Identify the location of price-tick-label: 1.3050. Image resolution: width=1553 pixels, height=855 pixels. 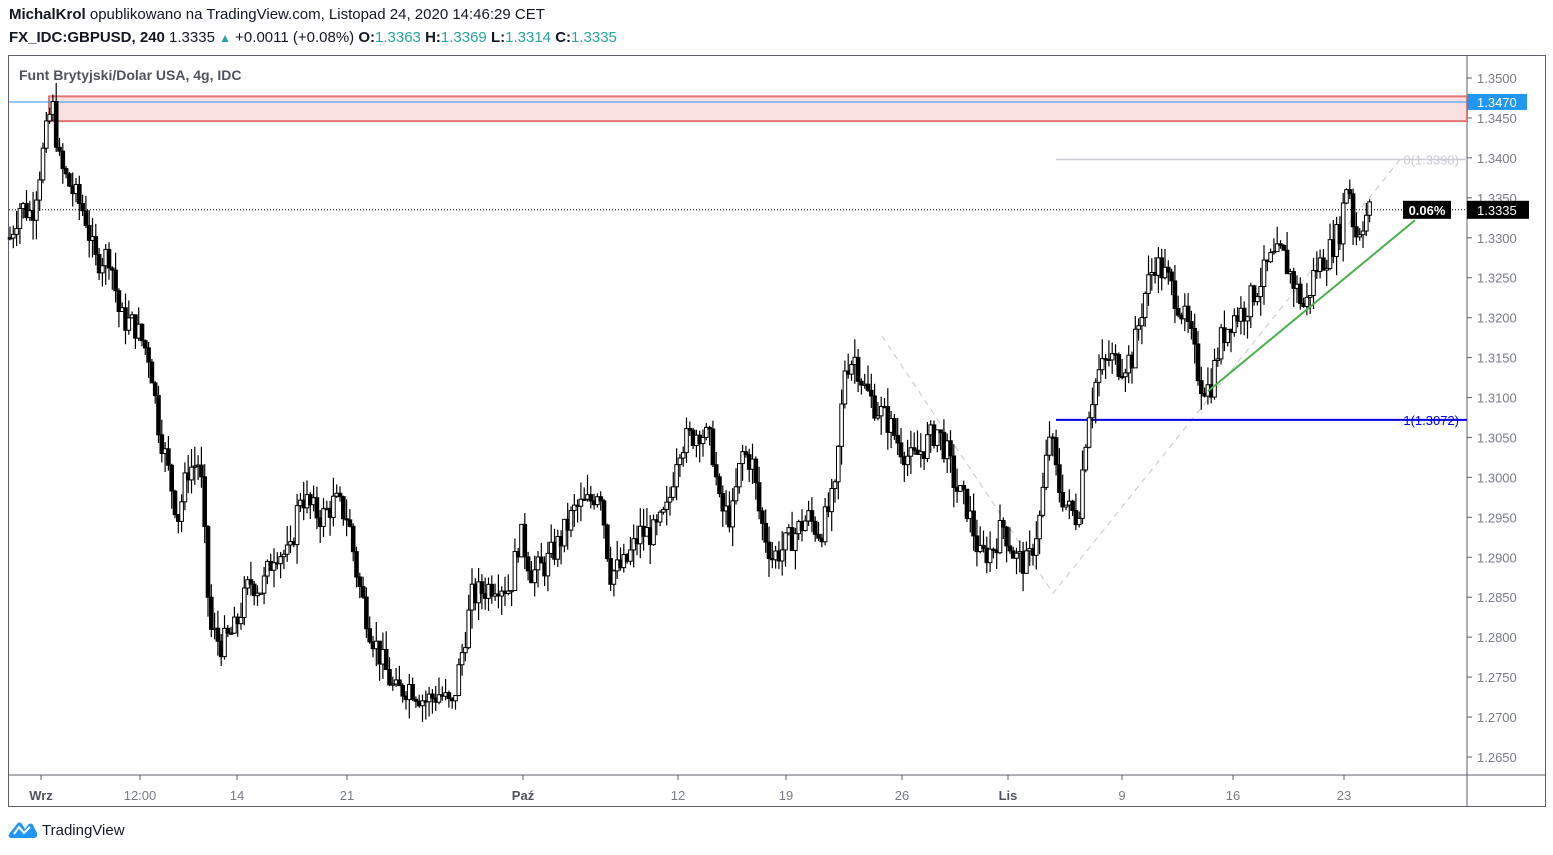
(1497, 437).